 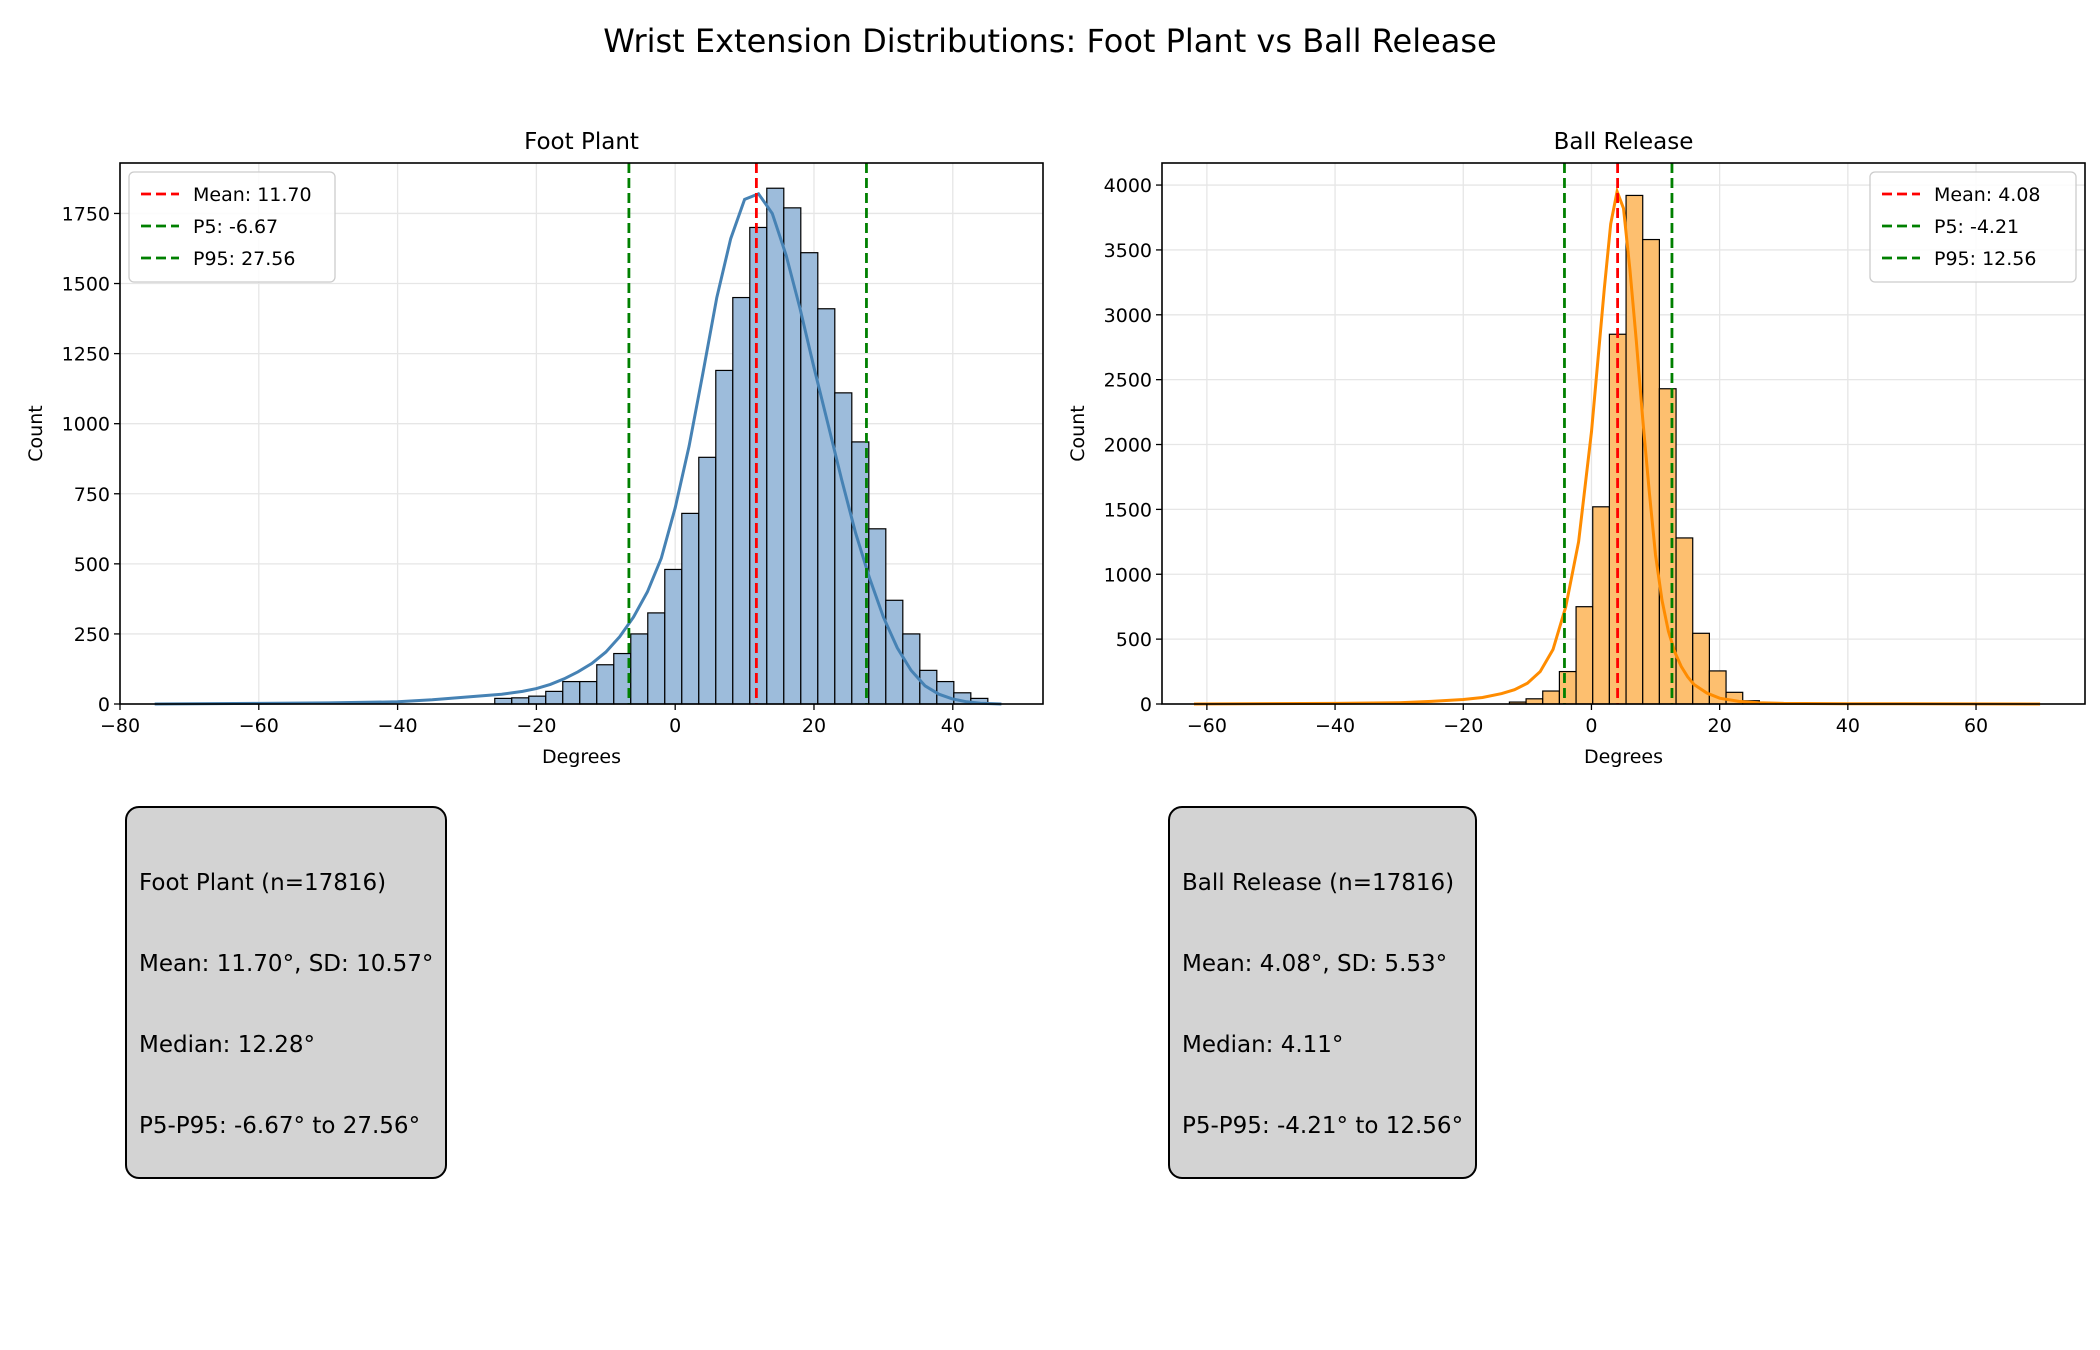 What do you see at coordinates (252, 195) in the screenshot?
I see `legend-label: Mean: 11.70` at bounding box center [252, 195].